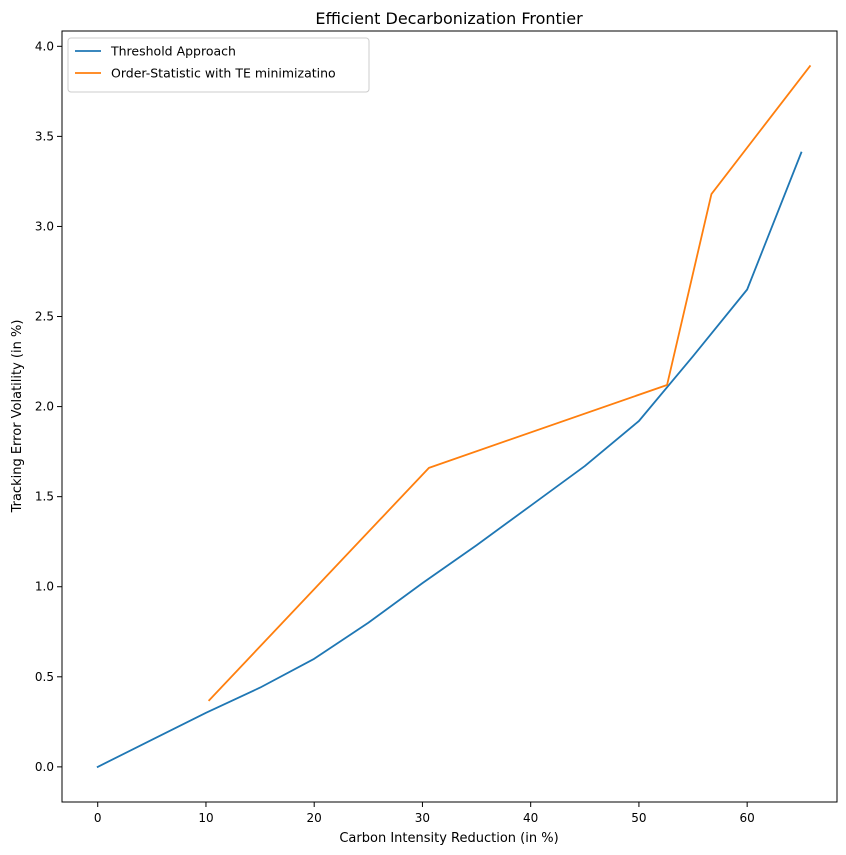  Describe the element at coordinates (638, 818) in the screenshot. I see `x-tick-label: 50` at that location.